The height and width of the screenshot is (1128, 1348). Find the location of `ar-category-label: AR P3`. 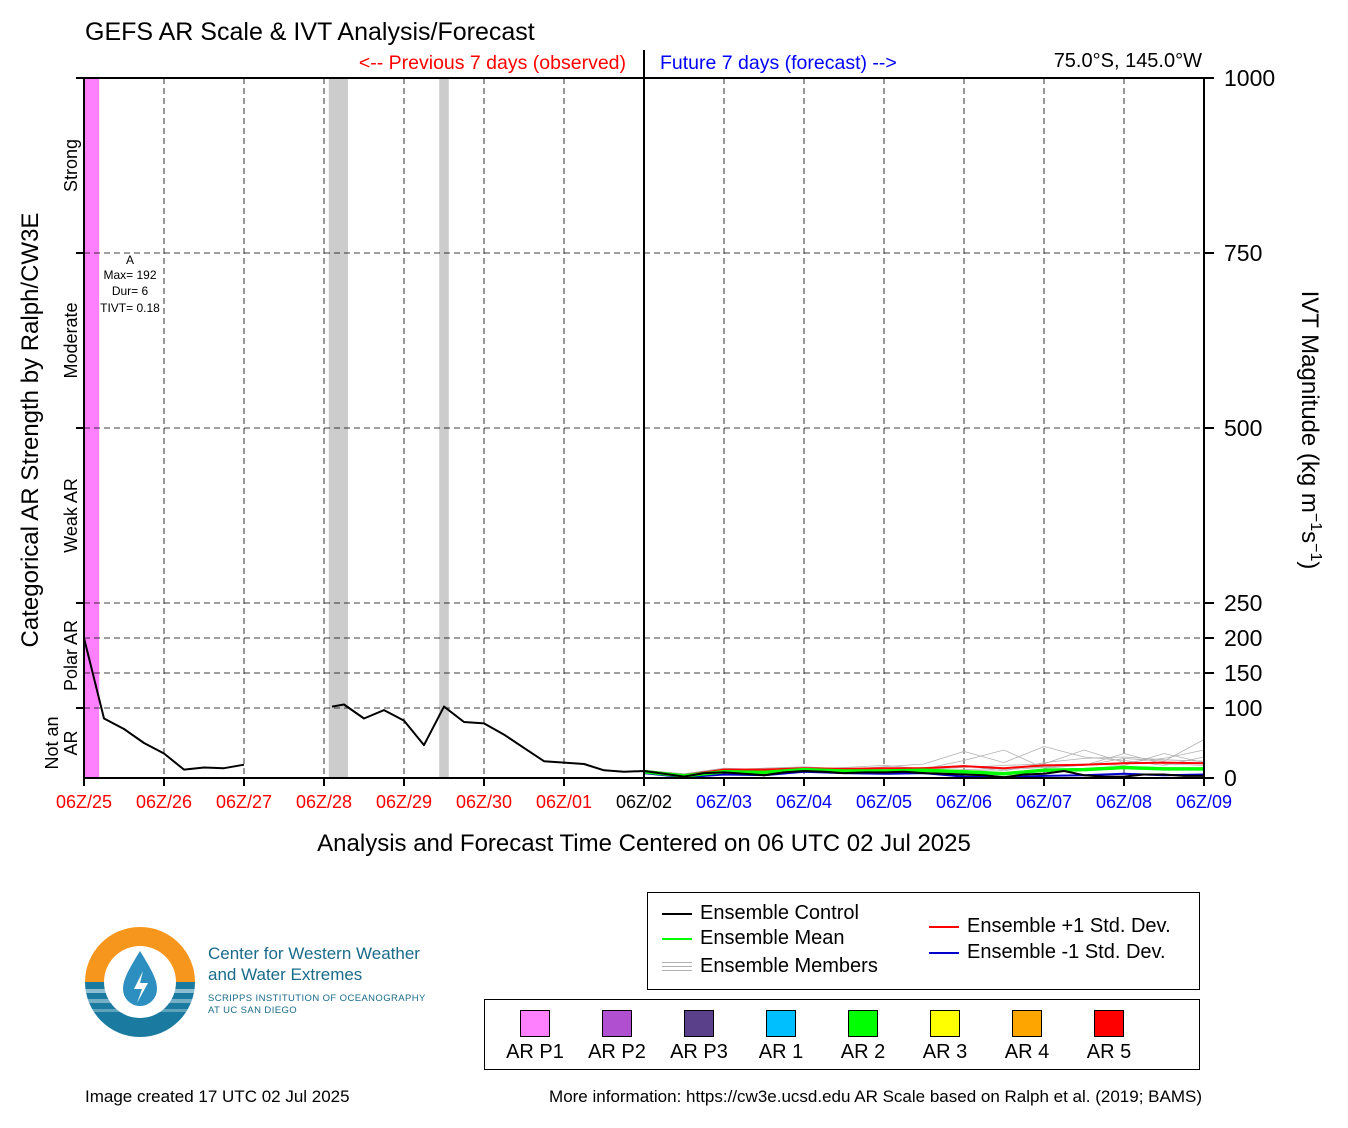

ar-category-label: AR P3 is located at coordinates (699, 1052).